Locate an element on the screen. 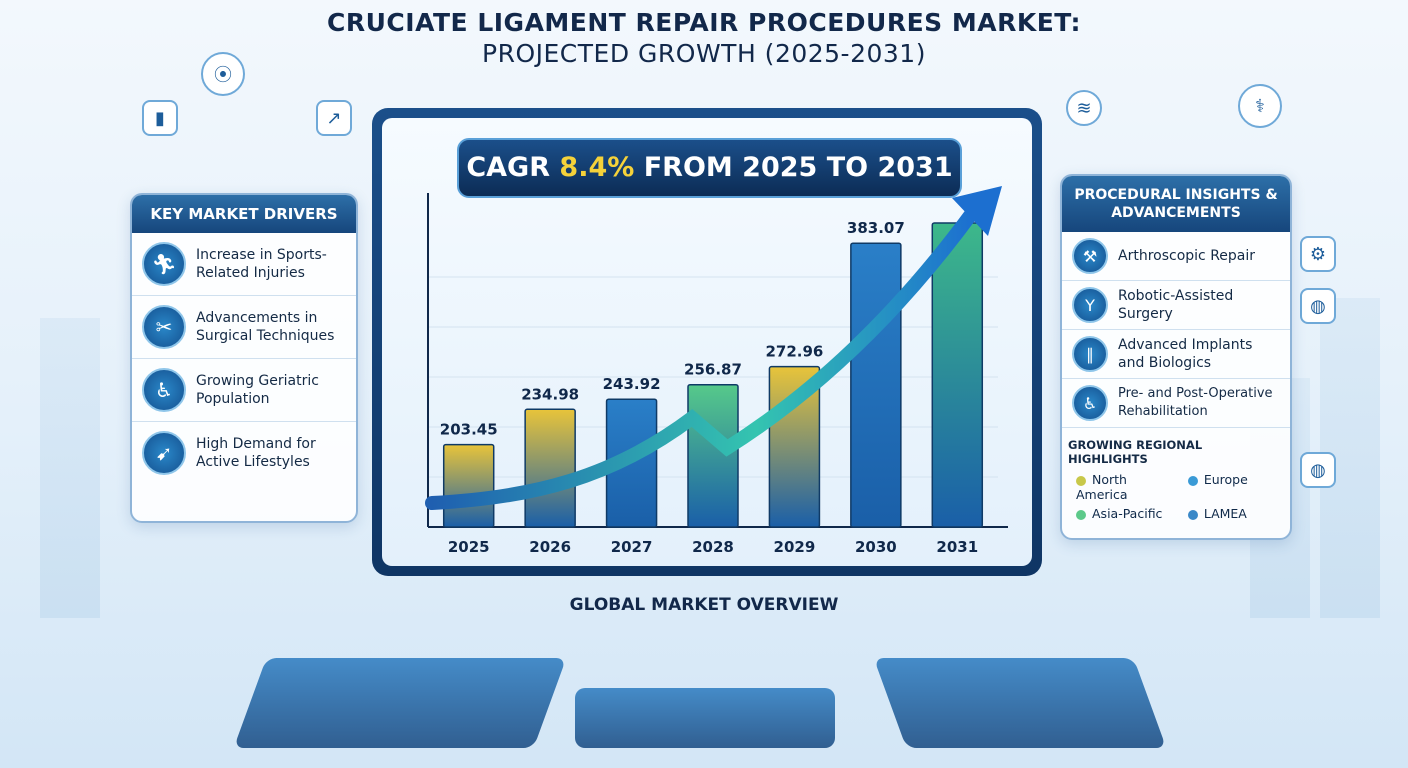  region-europe: Europe is located at coordinates (1231, 487).